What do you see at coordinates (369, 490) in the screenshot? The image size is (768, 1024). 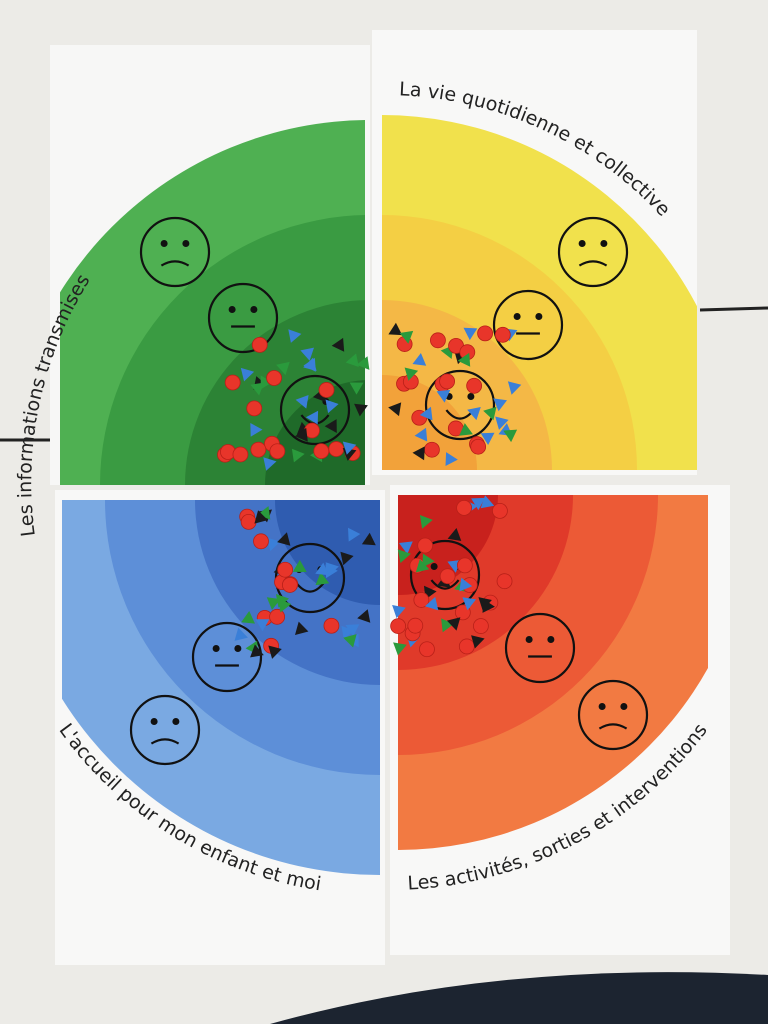 I see `stickers` at bounding box center [369, 490].